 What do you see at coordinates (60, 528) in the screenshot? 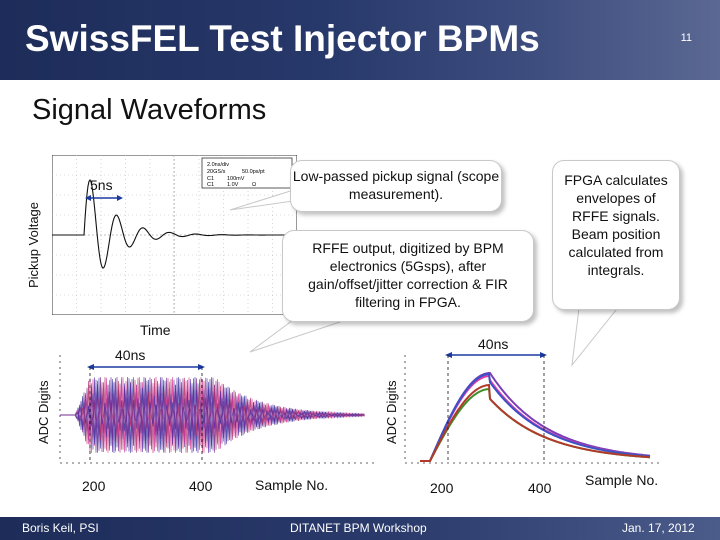
I see `footer-author: Boris Keil, PSI` at bounding box center [60, 528].